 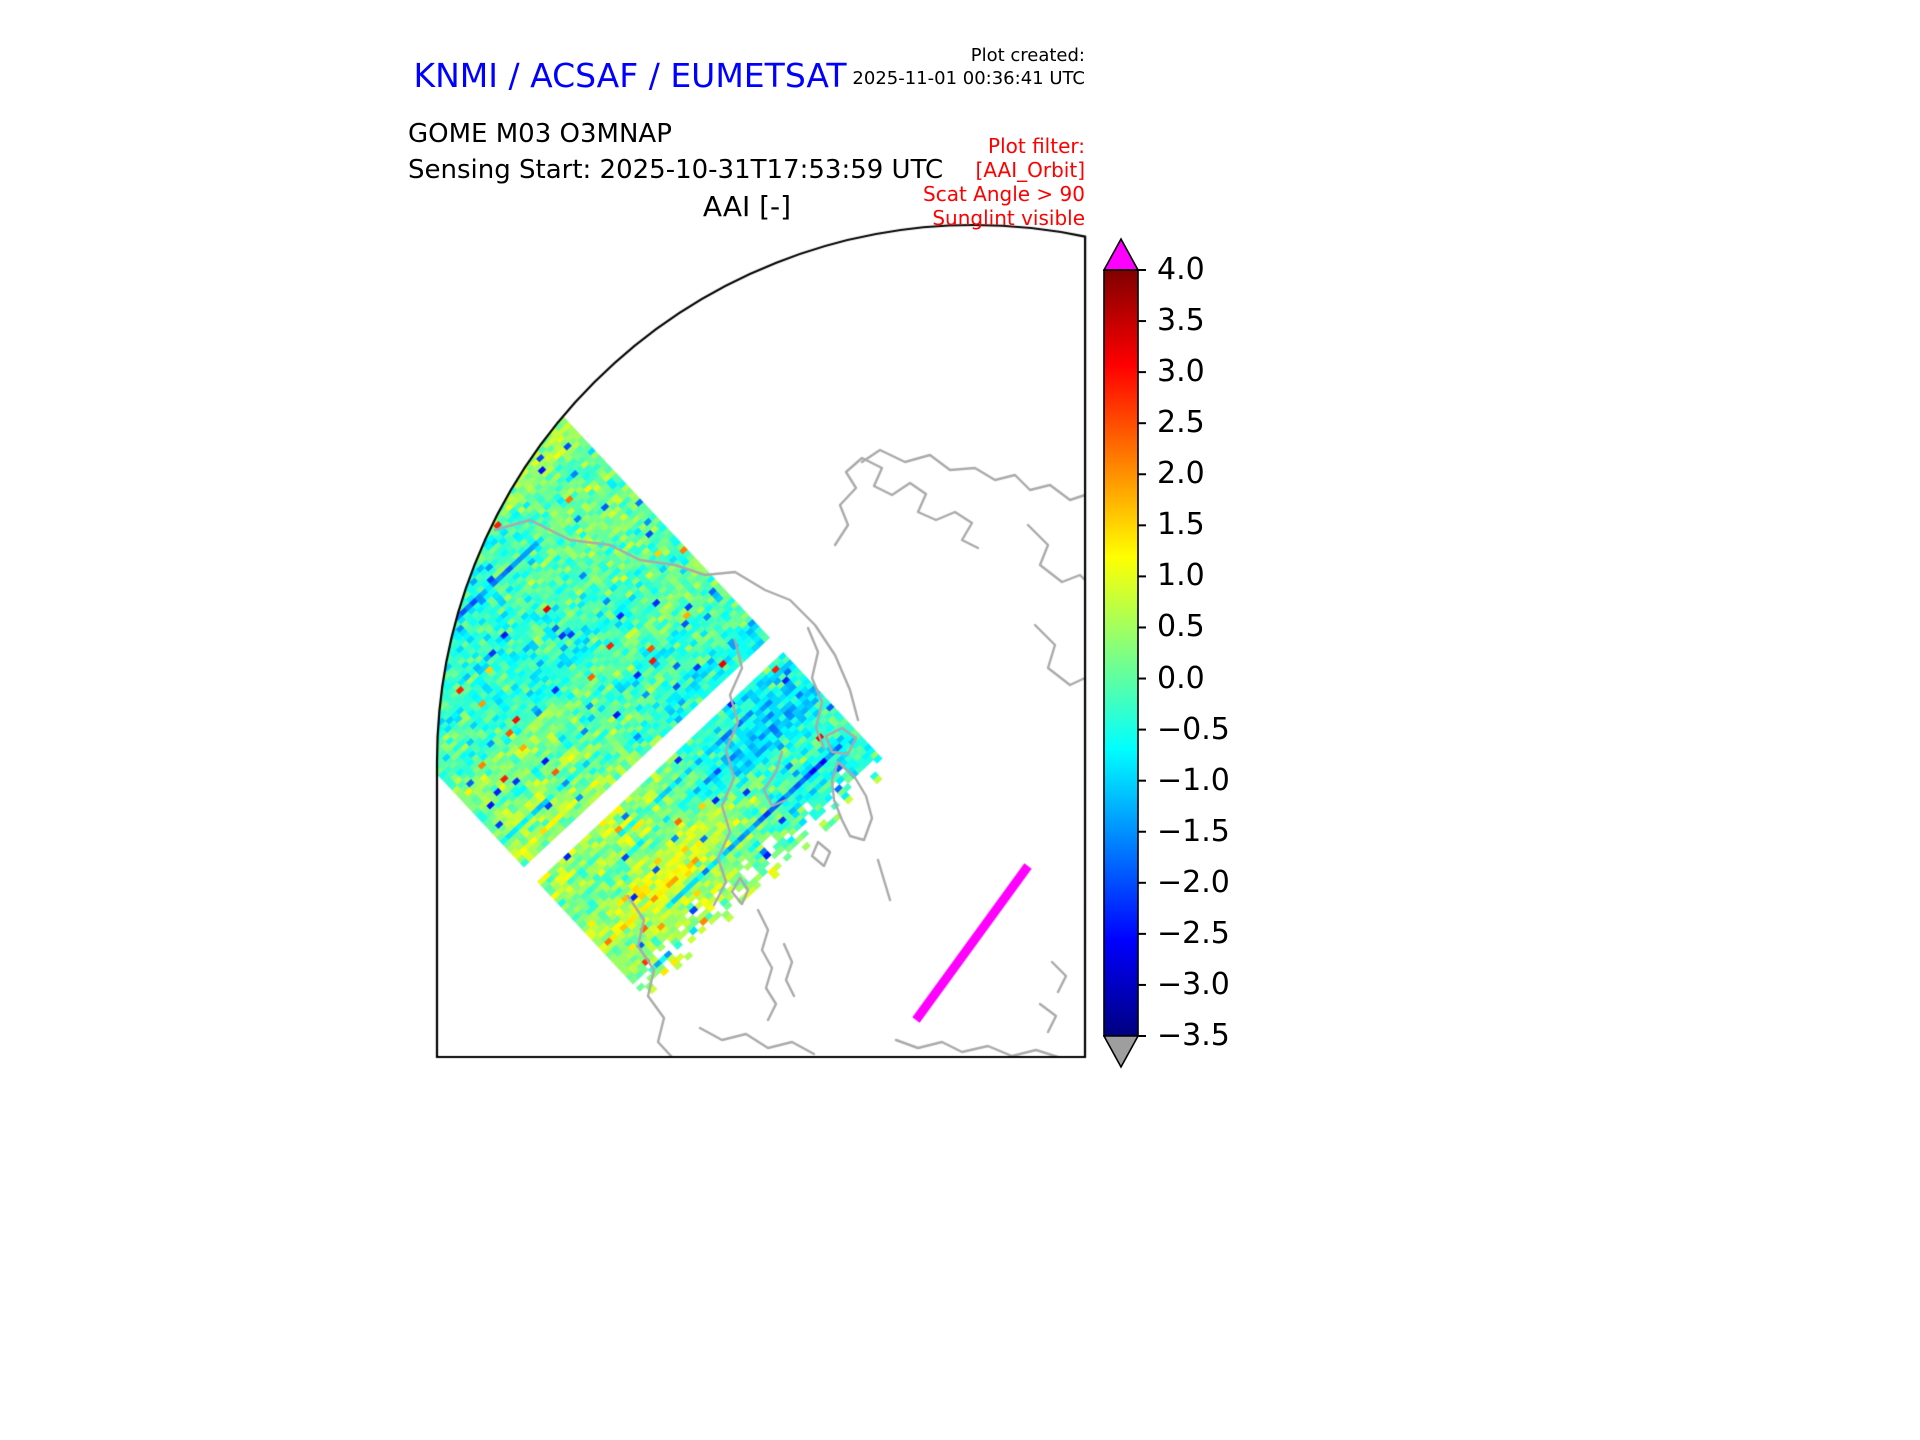 I want to click on colorbar-tick-label: 1.0, so click(x=1181, y=576).